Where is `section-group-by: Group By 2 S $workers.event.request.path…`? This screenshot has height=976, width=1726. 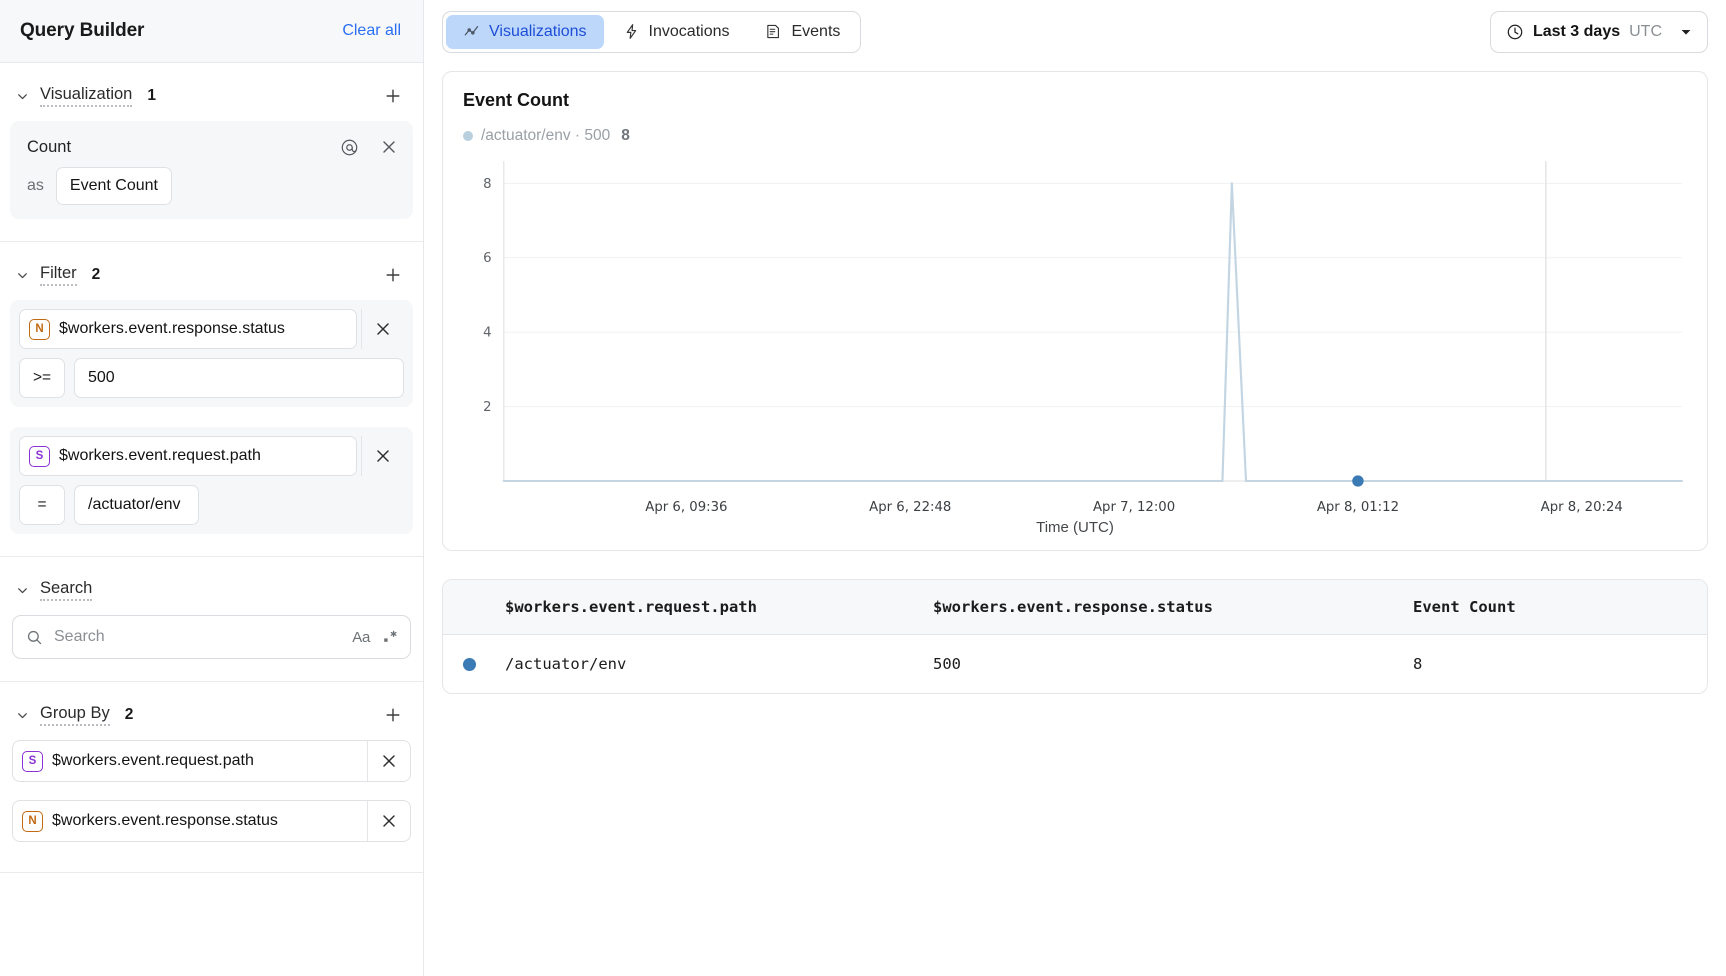 section-group-by: Group By 2 S $workers.event.request.path… is located at coordinates (211, 777).